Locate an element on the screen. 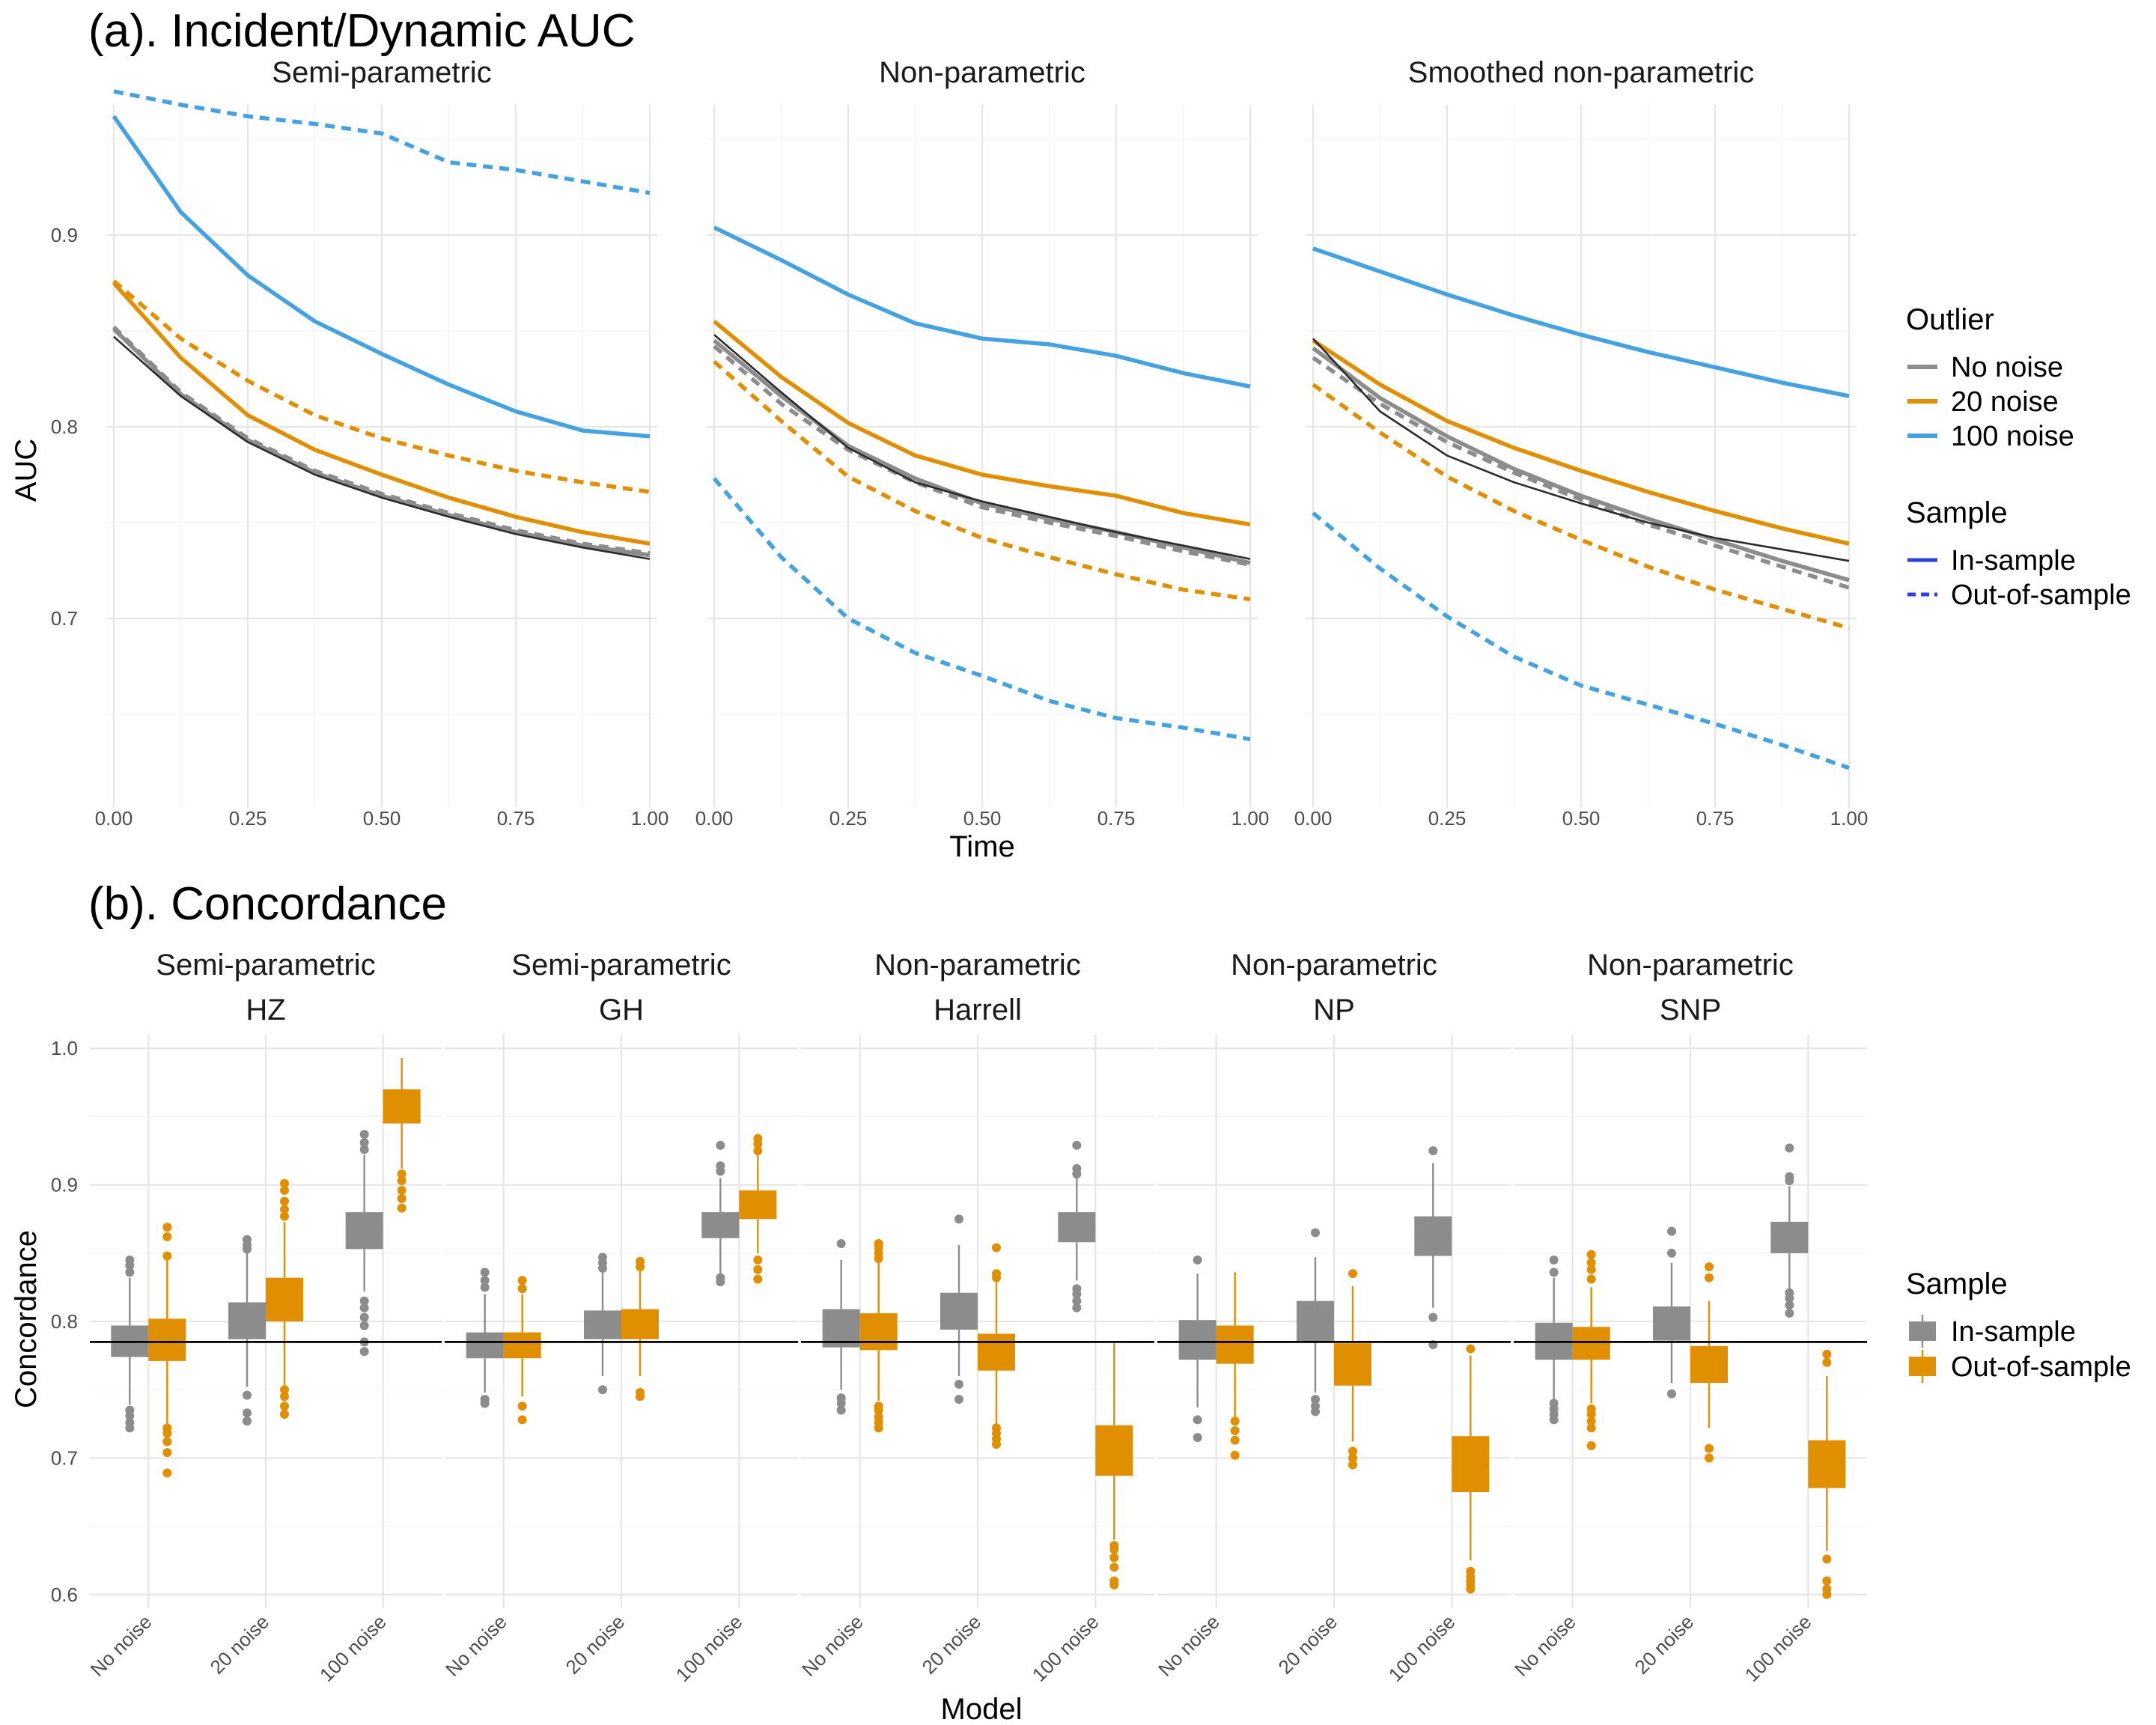 Image resolution: width=2156 pixels, height=1725 pixels. y-tick-label: 0.9 is located at coordinates (64, 1185).